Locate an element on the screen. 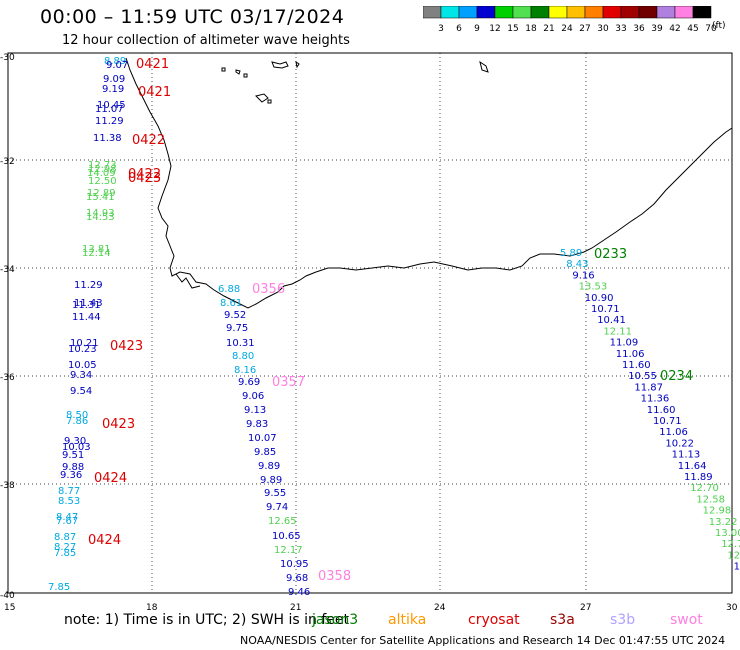 The height and width of the screenshot is (650, 740). colorbar-label: 21 is located at coordinates (548, 29).